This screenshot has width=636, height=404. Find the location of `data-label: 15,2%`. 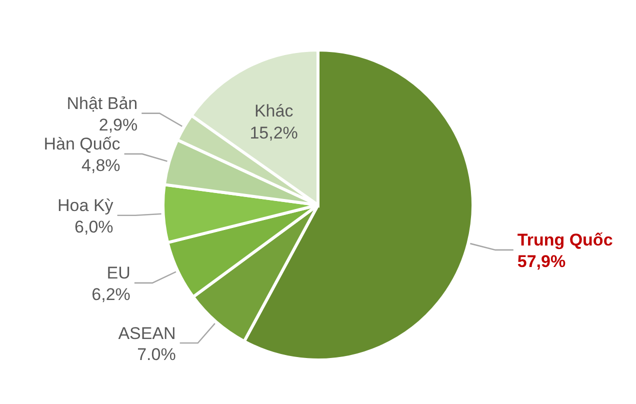

data-label: 15,2% is located at coordinates (274, 132).